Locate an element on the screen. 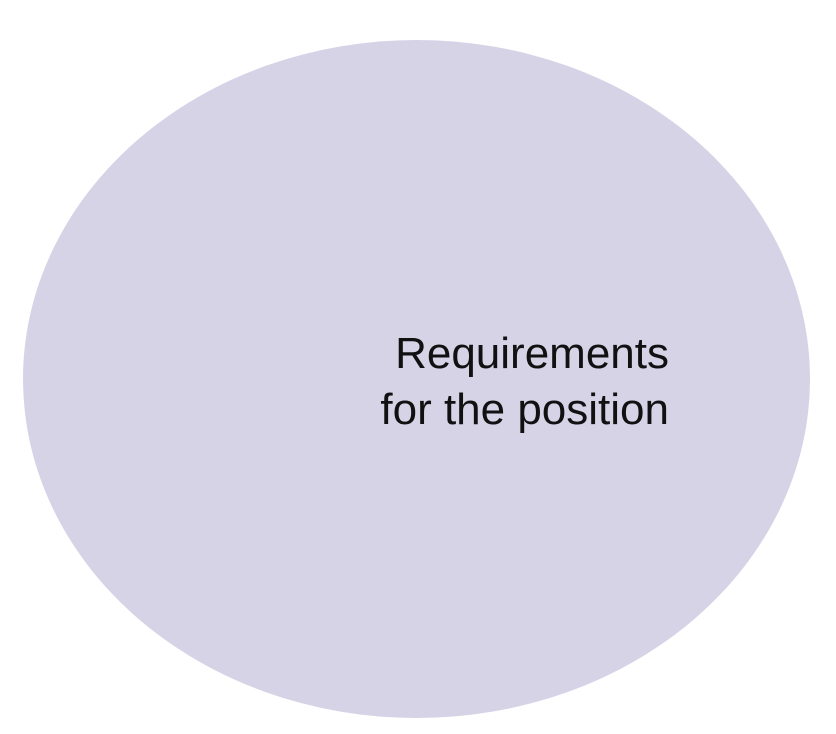 The height and width of the screenshot is (734, 836). label-line-2: for the position is located at coordinates (524, 409).